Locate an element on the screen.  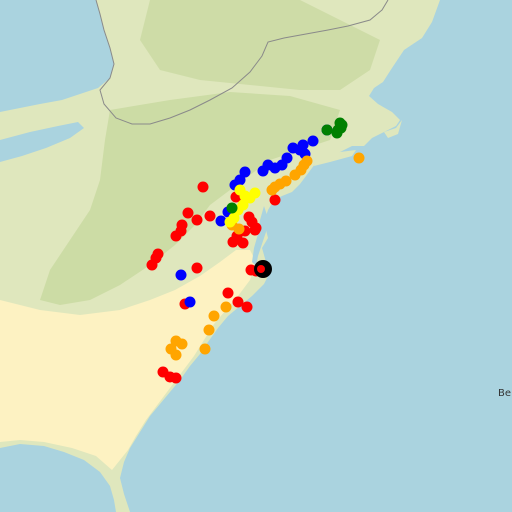
forest-north is located at coordinates (260, 45).